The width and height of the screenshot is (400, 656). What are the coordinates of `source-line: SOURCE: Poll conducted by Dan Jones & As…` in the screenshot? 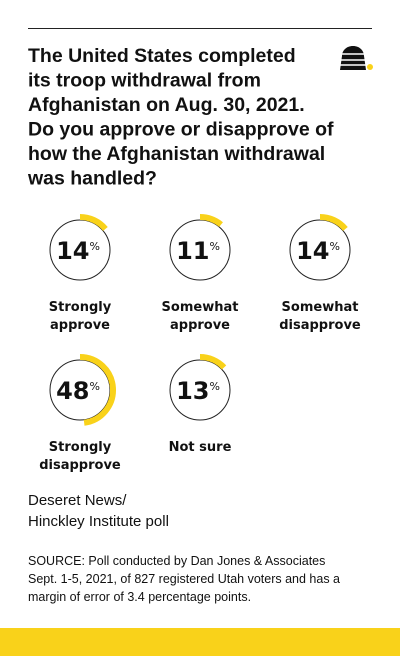 It's located at (176, 561).